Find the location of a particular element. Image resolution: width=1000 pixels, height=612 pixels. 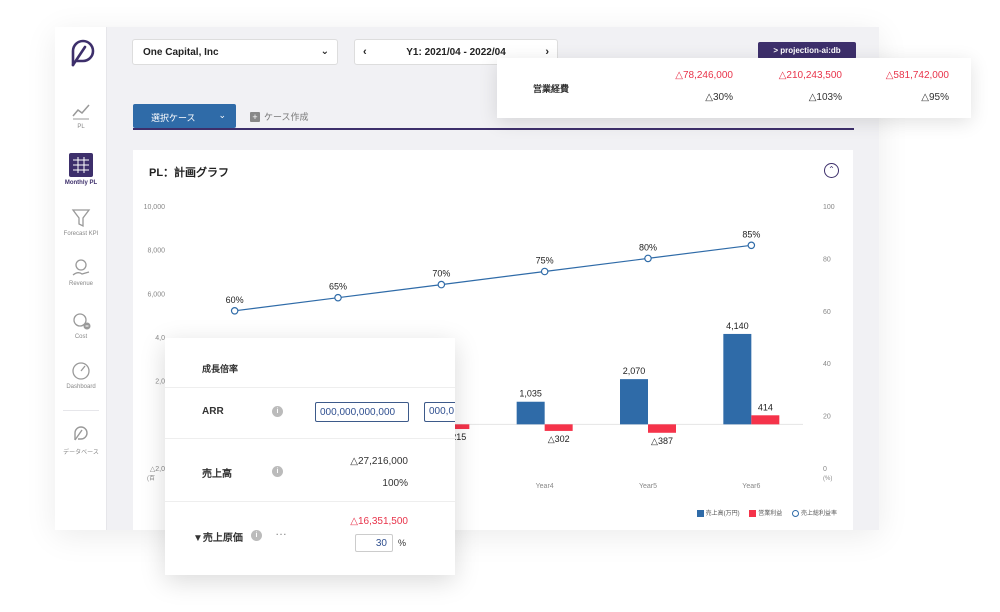

sidebar-item-label: PL is located at coordinates (81, 127).